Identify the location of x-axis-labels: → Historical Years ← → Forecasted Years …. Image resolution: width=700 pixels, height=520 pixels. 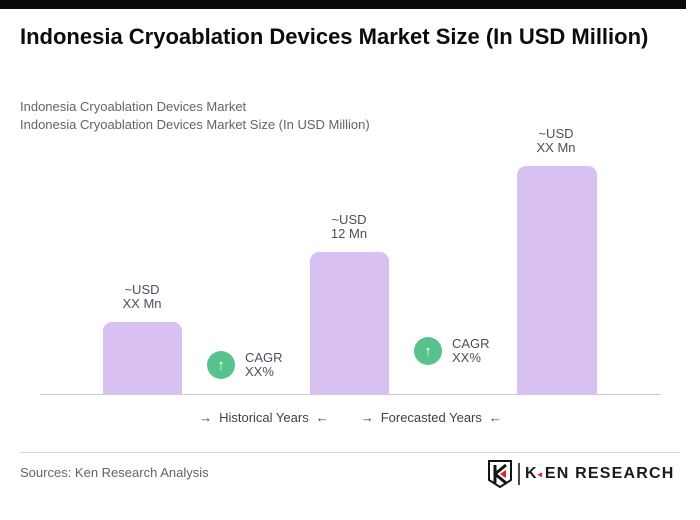
(350, 418).